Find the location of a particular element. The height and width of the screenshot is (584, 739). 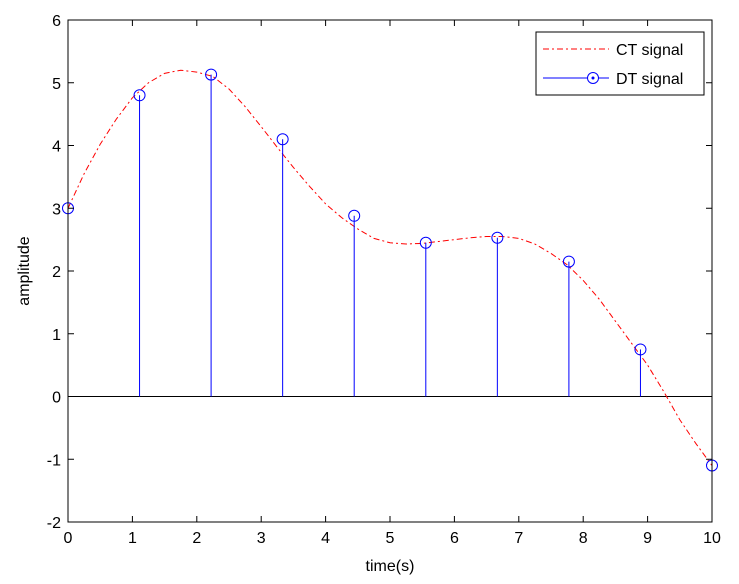

x-axis-label: time(s) is located at coordinates (390, 566).